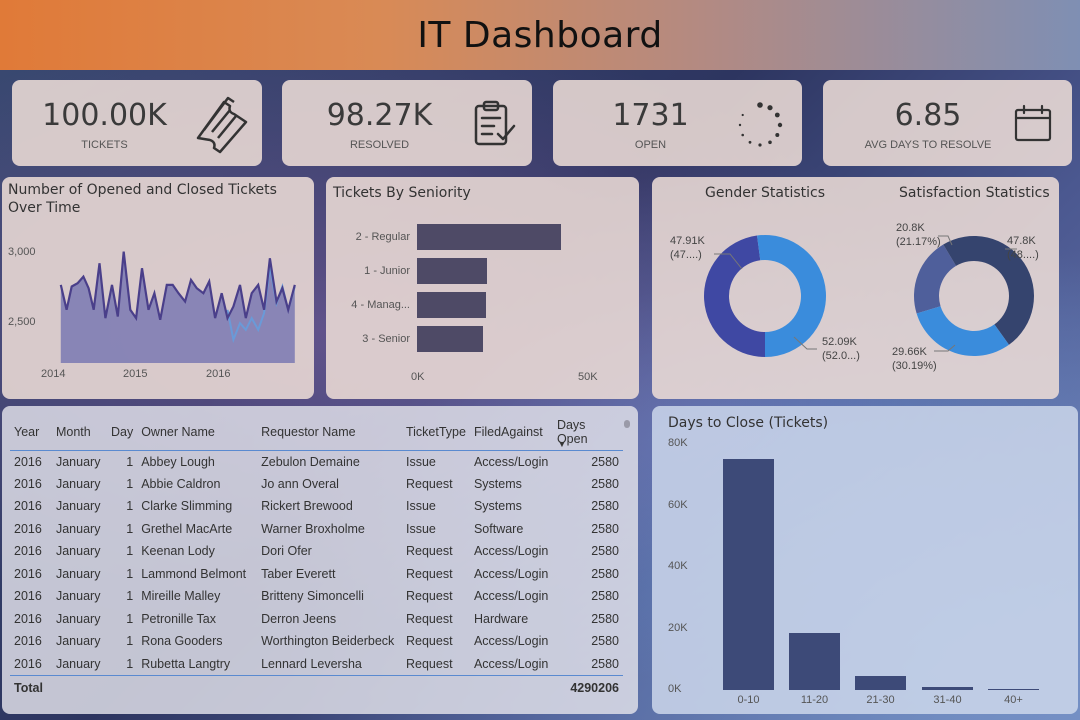 The image size is (1080, 720). Describe the element at coordinates (650, 145) in the screenshot. I see `kpi-label: OPEN` at that location.